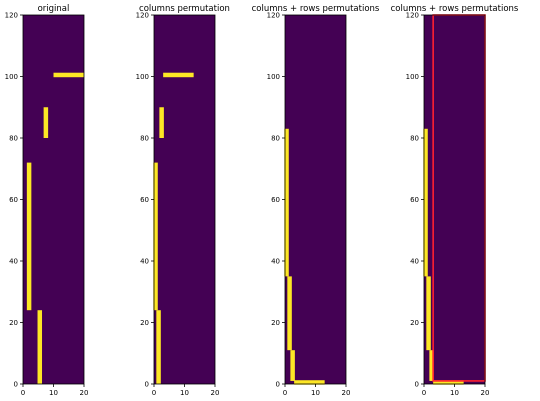  I want to click on panel-title: original, so click(54, 9).